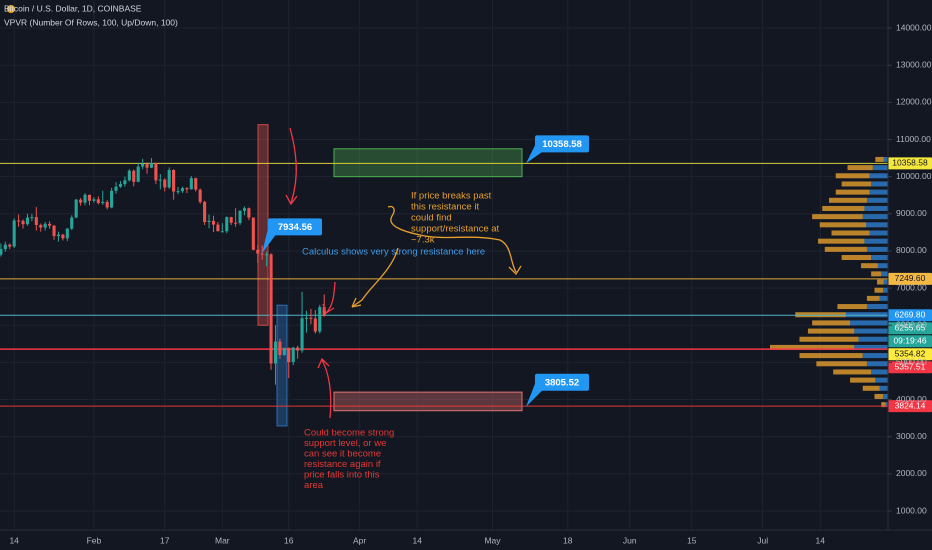 Image resolution: width=932 pixels, height=550 pixels. I want to click on price-tag-label: 7249.60, so click(910, 278).